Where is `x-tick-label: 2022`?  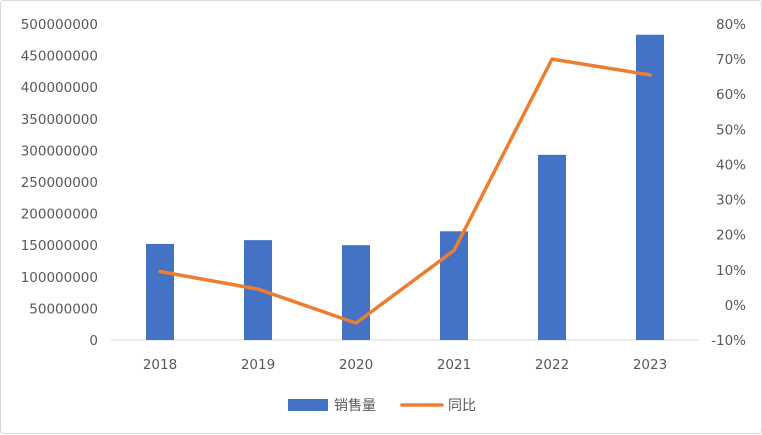 x-tick-label: 2022 is located at coordinates (552, 365).